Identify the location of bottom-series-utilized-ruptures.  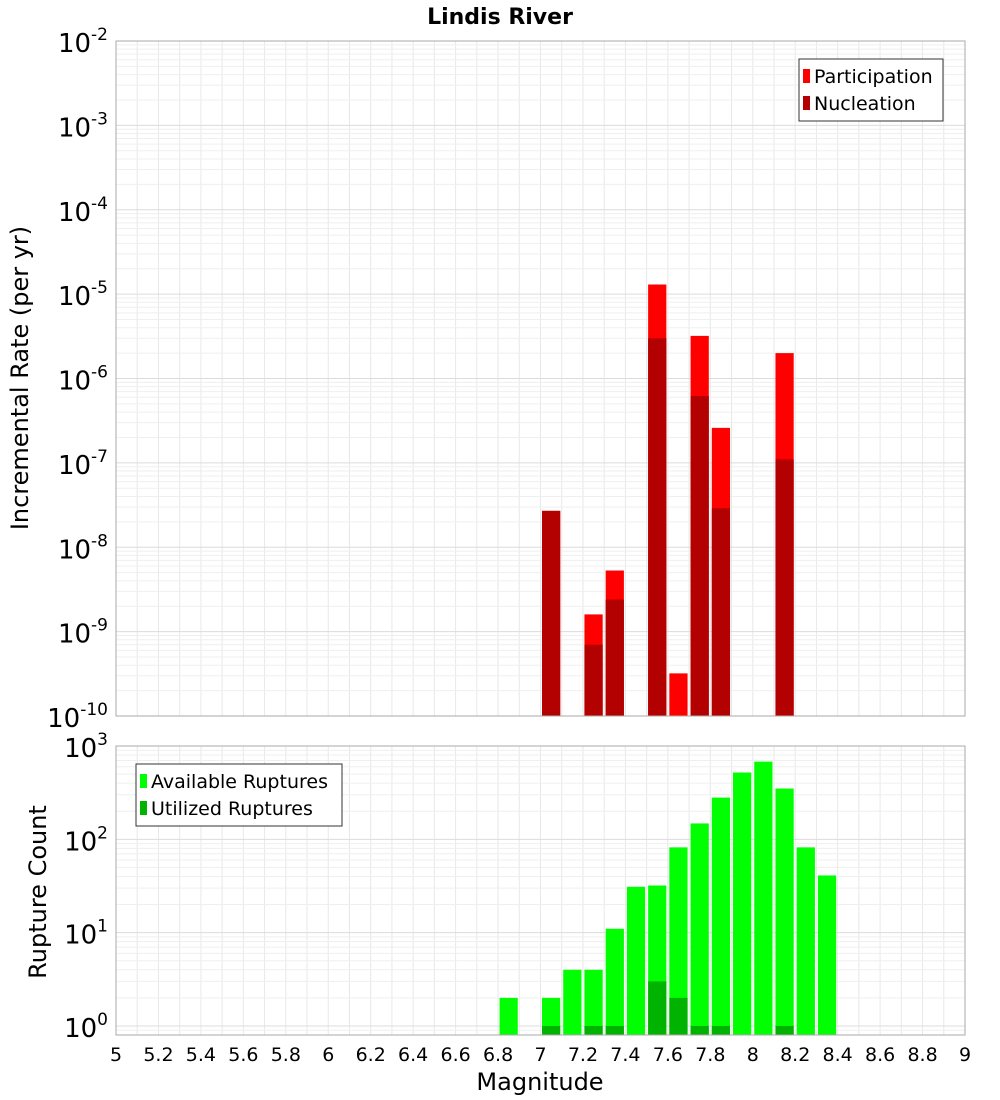
(668, 1008).